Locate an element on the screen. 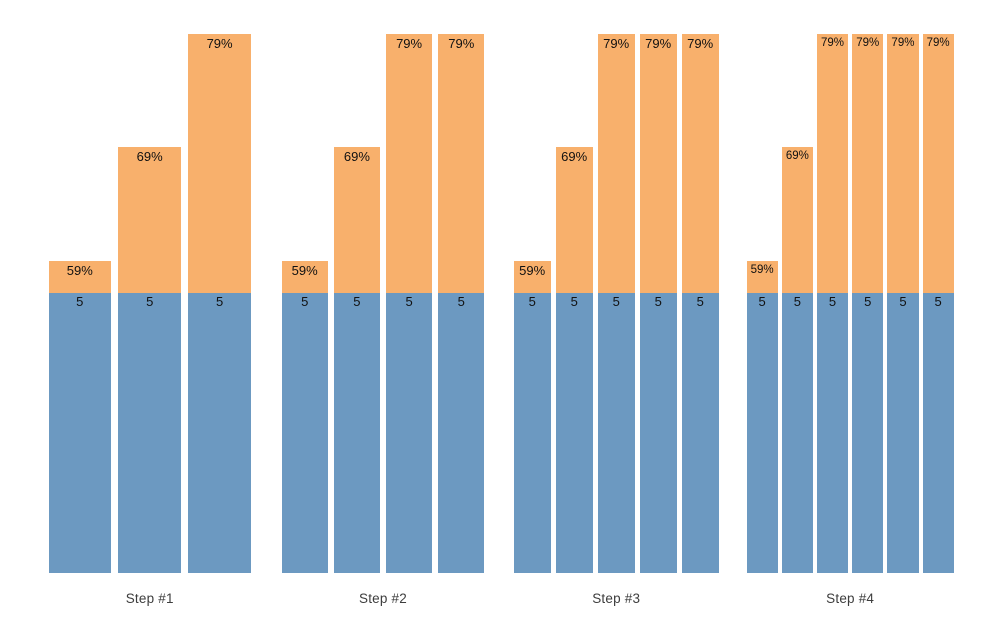  bar-group4-2: 69% 5 is located at coordinates (797, 360).